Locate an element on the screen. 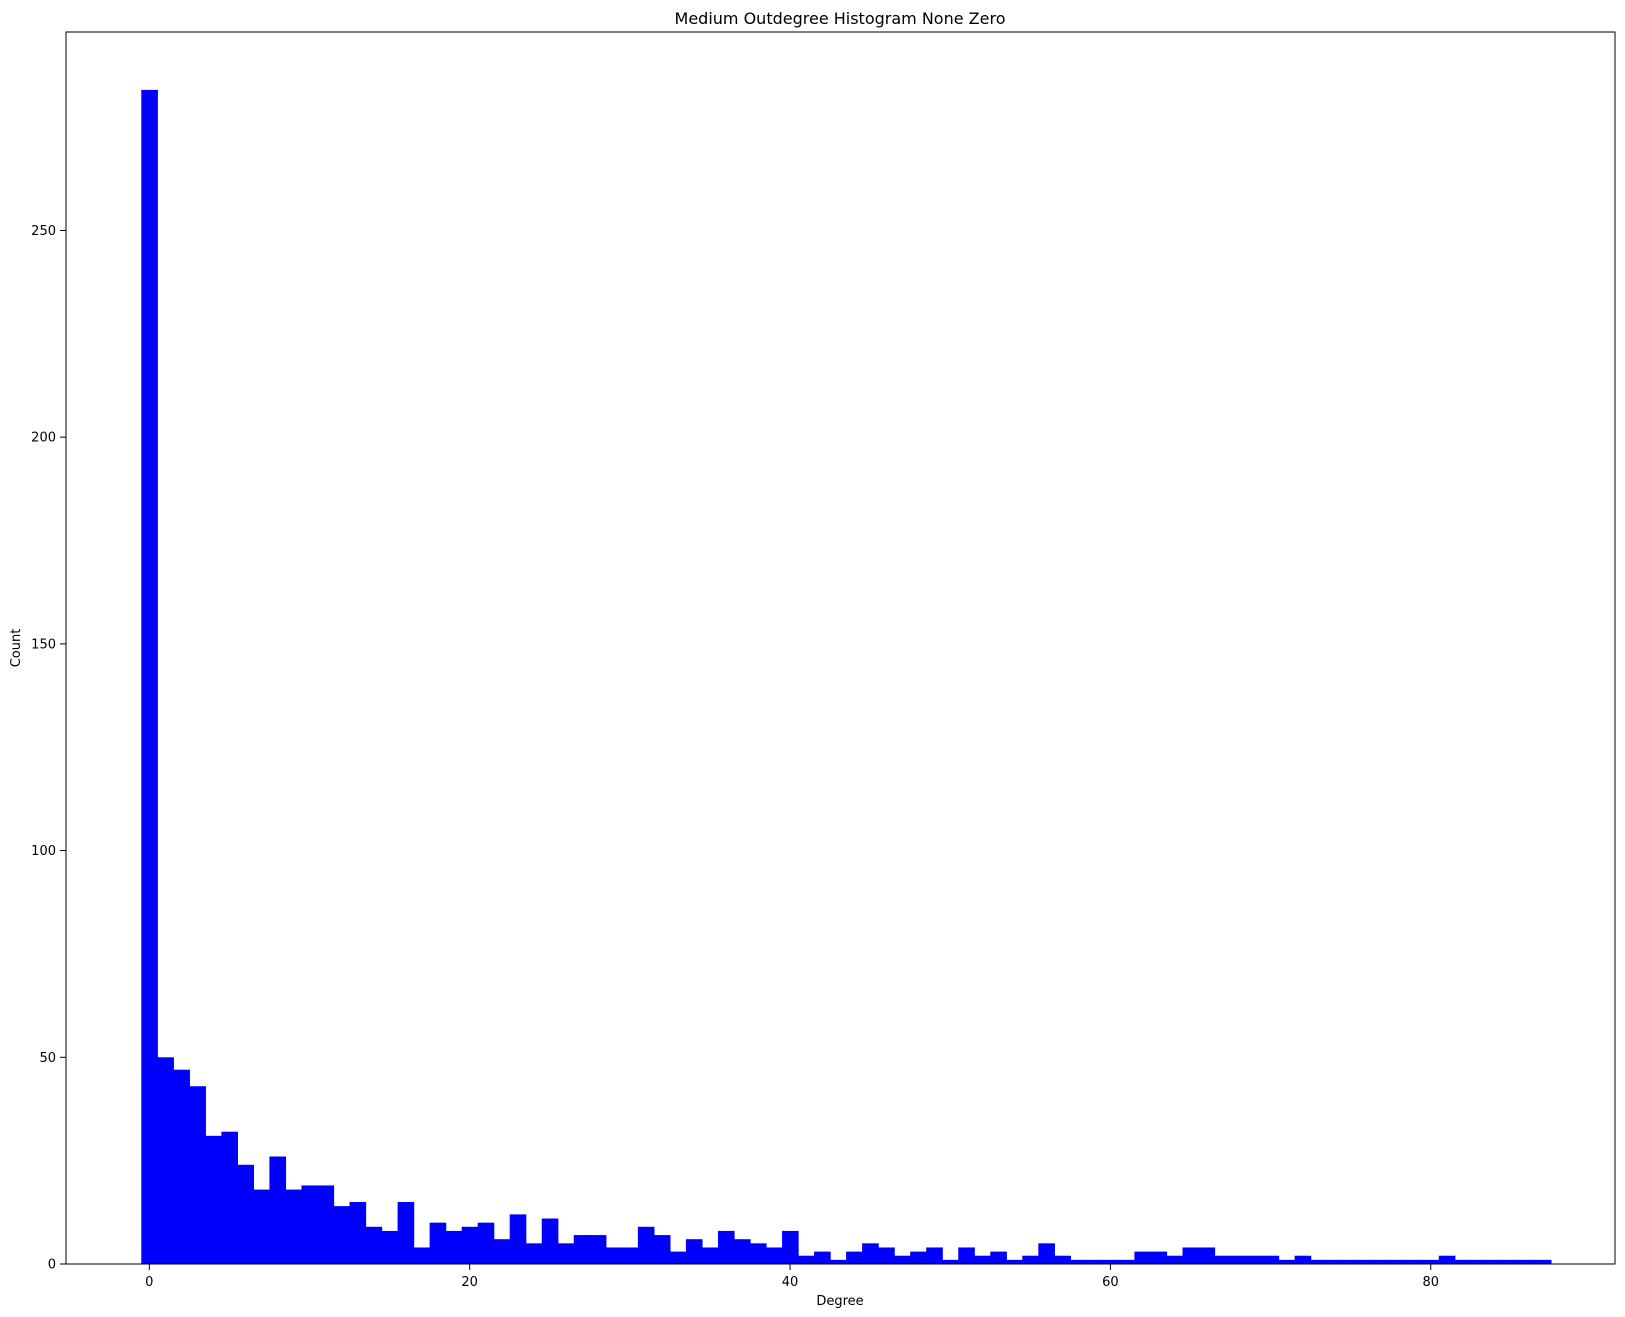 The height and width of the screenshot is (1317, 1625). x-axis-ticks: 0 20 40 60 80 is located at coordinates (792, 1277).